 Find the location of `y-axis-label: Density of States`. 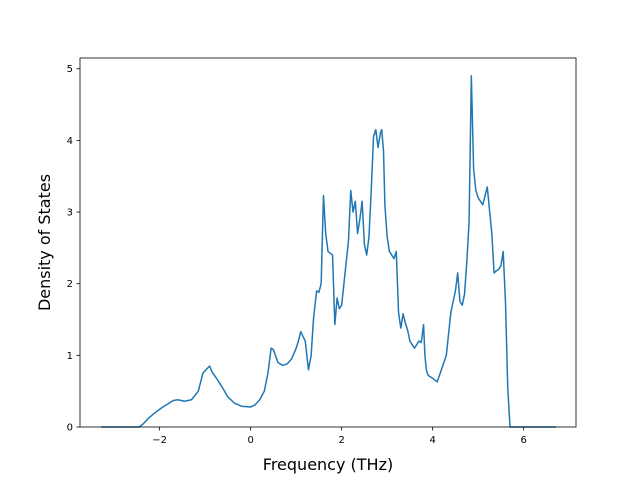

y-axis-label: Density of States is located at coordinates (44, 242).